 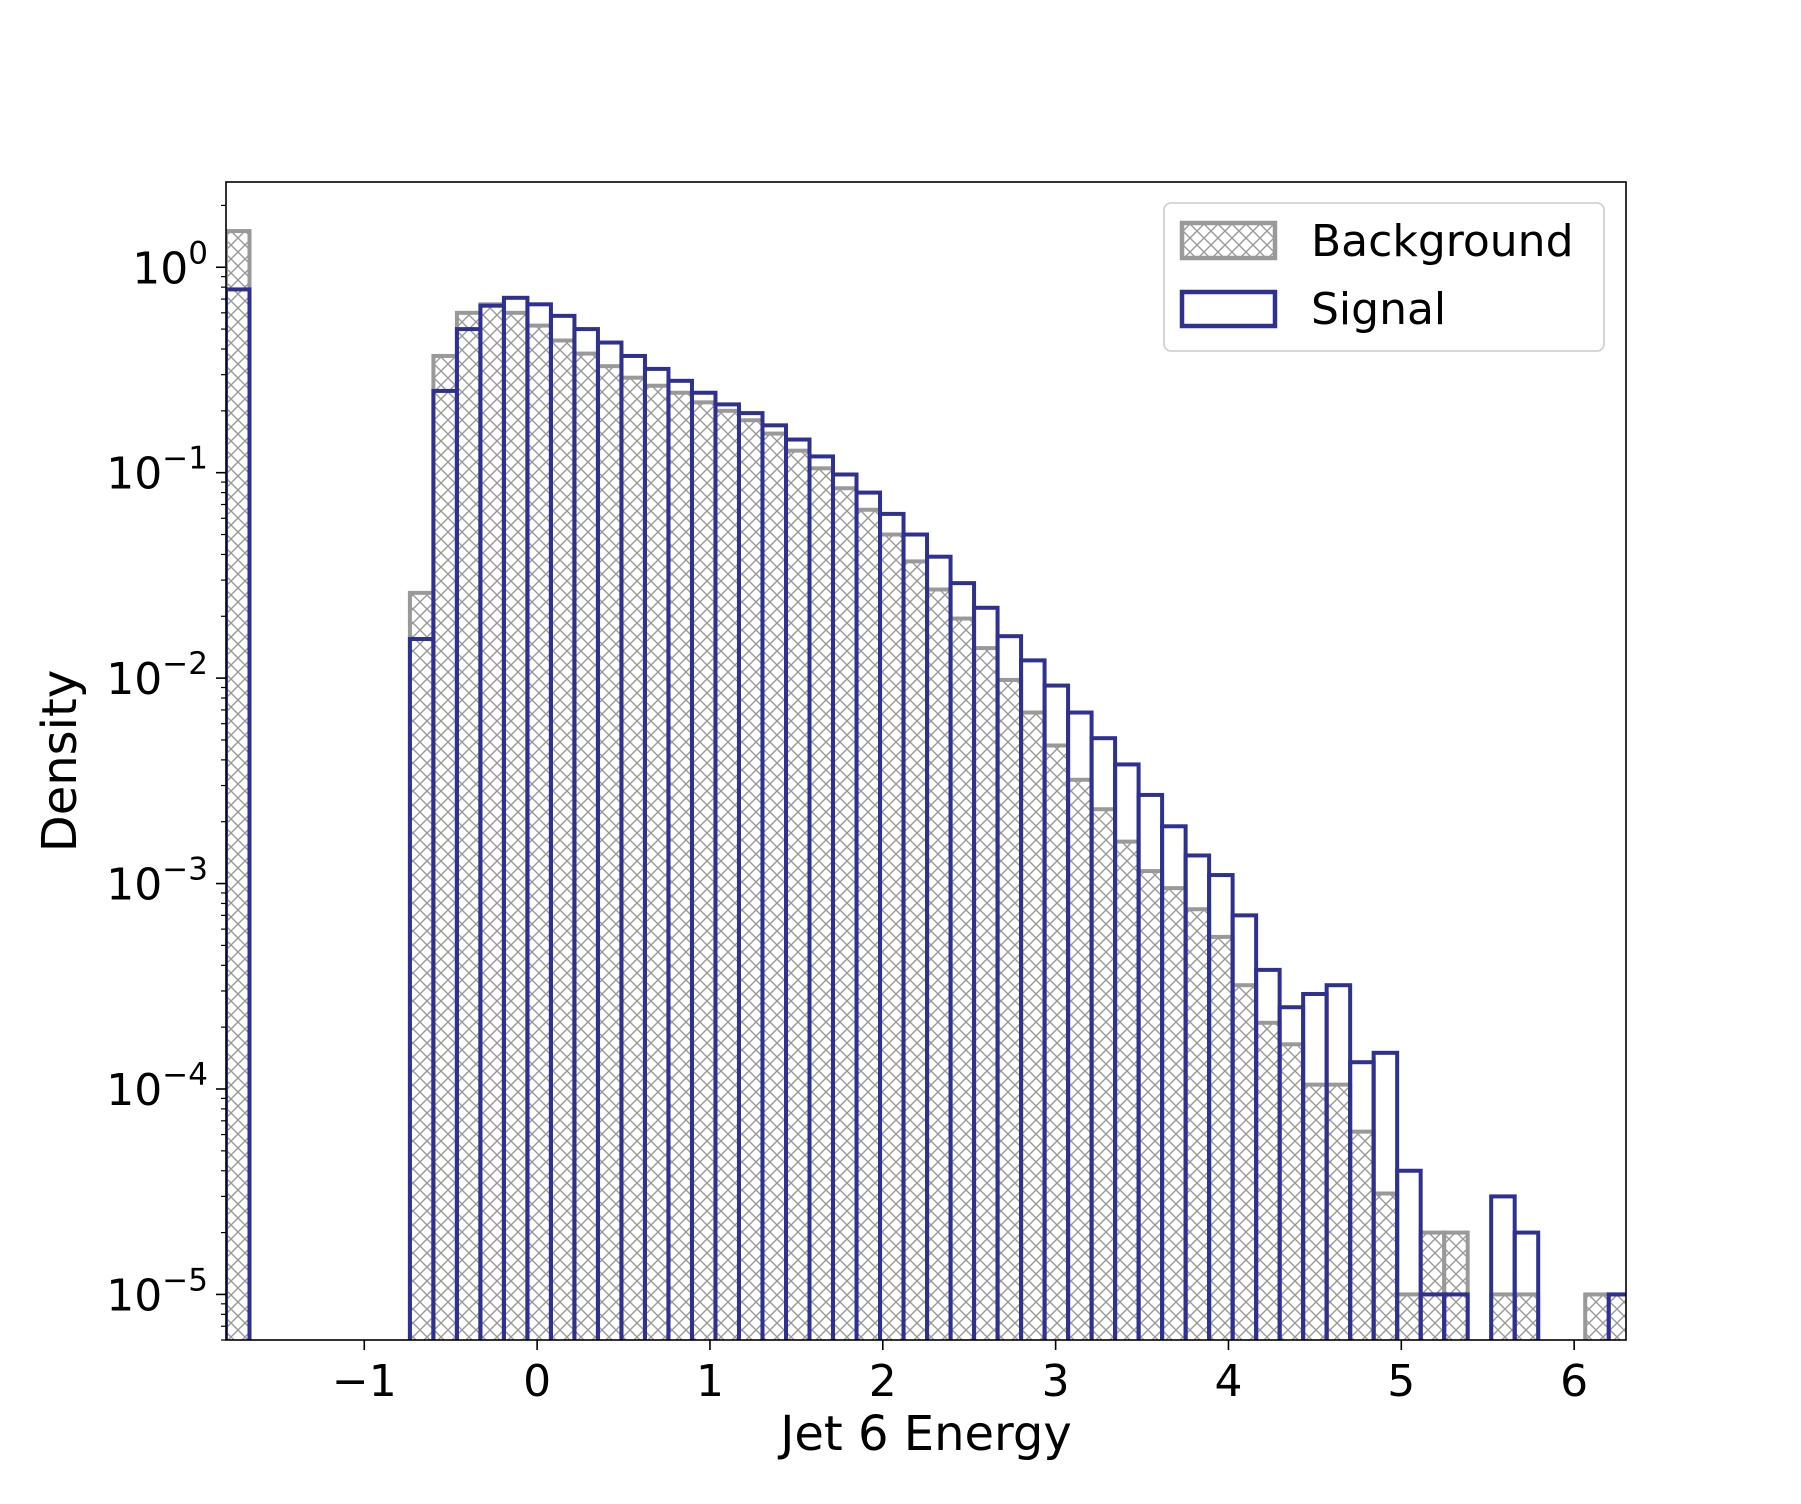 I want to click on y-tick-label: 10⁰, so click(x=170, y=264).